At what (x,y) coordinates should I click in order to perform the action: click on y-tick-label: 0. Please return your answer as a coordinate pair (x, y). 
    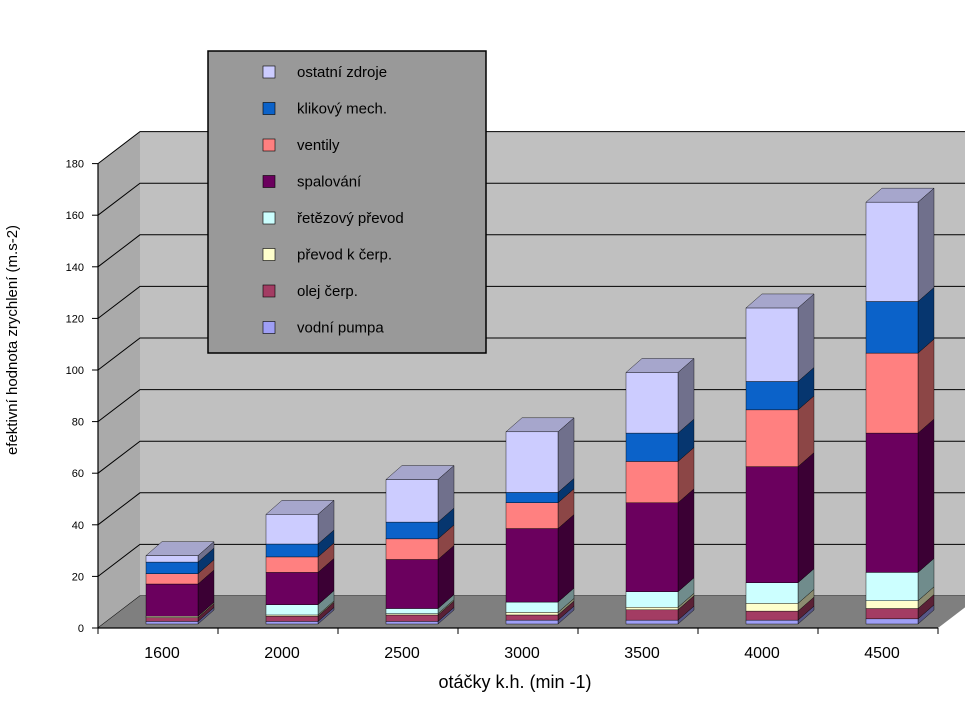
    Looking at the image, I should click on (81, 629).